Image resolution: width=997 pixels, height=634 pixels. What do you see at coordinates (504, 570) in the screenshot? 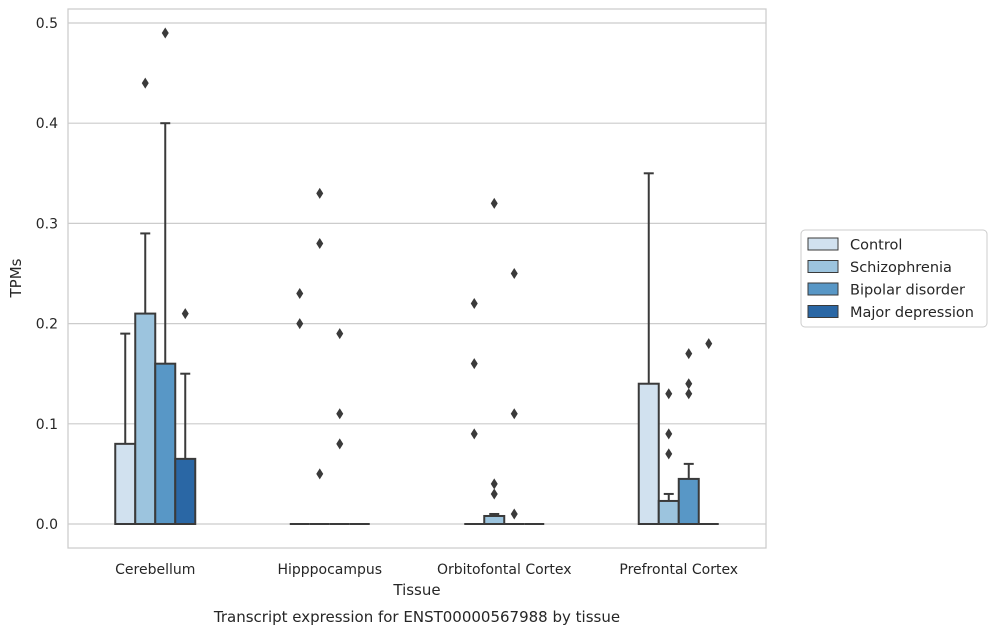
I see `x-tick-label: Orbitofontal Cortex` at bounding box center [504, 570].